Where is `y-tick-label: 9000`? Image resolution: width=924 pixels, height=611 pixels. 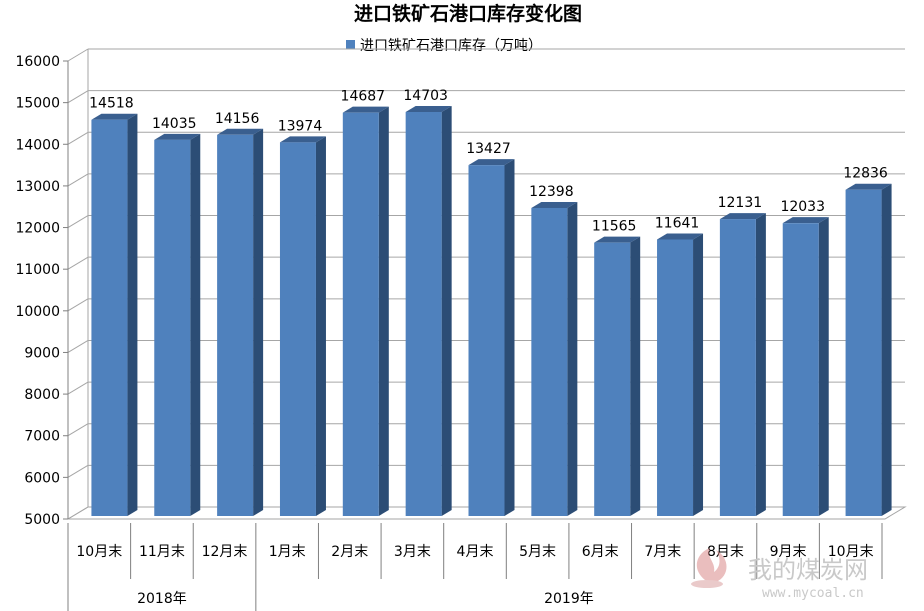
y-tick-label: 9000 is located at coordinates (42, 353).